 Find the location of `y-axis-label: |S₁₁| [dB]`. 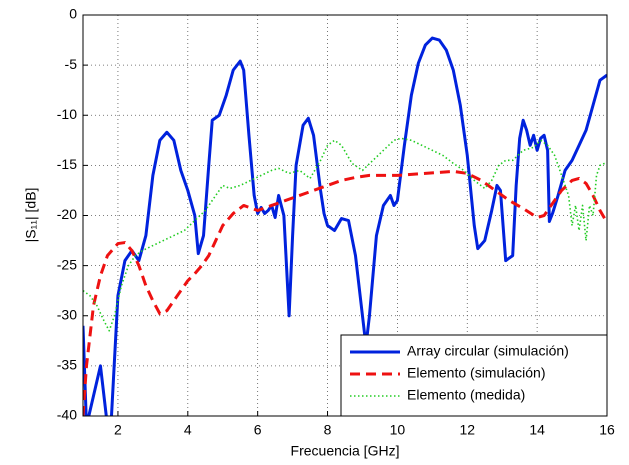

y-axis-label: |S₁₁| [dB] is located at coordinates (31, 215).